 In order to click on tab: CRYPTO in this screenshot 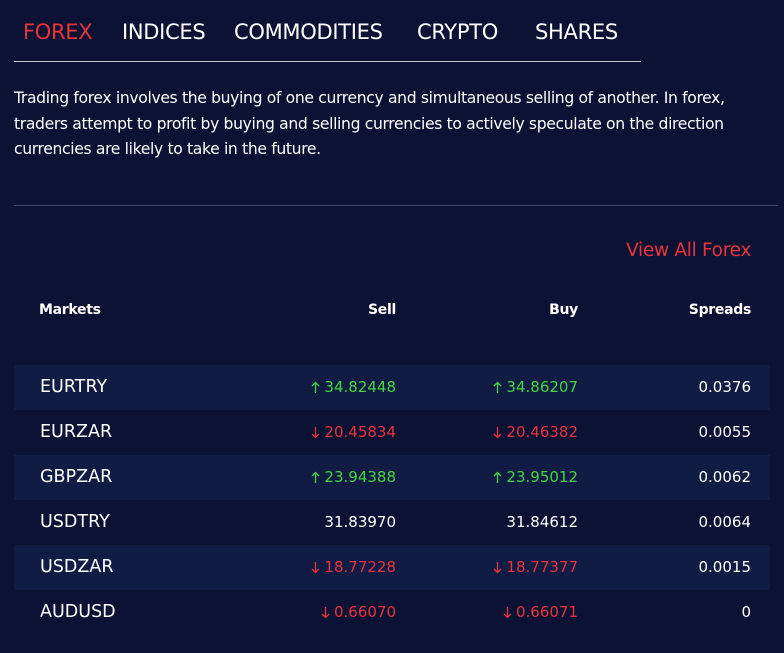, I will do `click(457, 32)`.